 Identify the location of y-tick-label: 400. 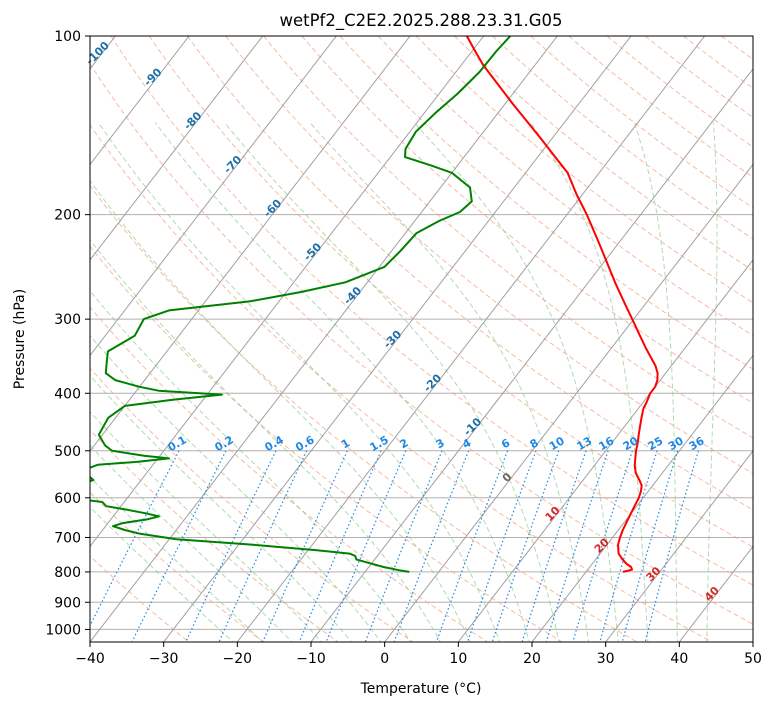
(67, 394).